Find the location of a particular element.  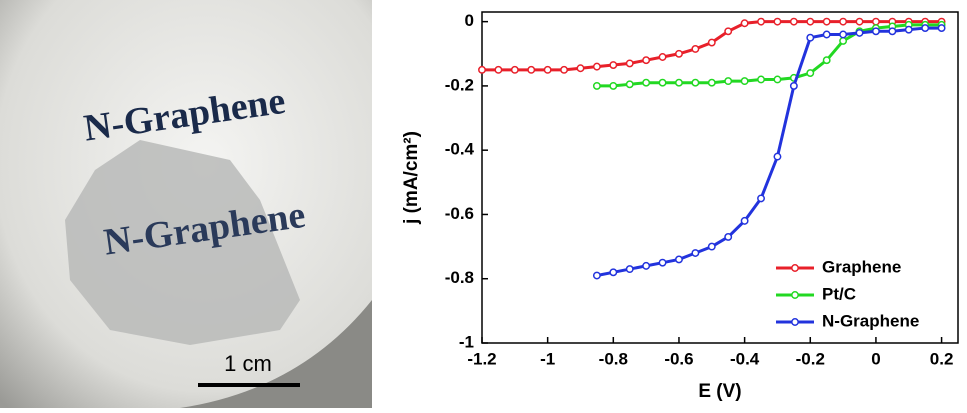

x-tick-label: 0.2 is located at coordinates (942, 358).